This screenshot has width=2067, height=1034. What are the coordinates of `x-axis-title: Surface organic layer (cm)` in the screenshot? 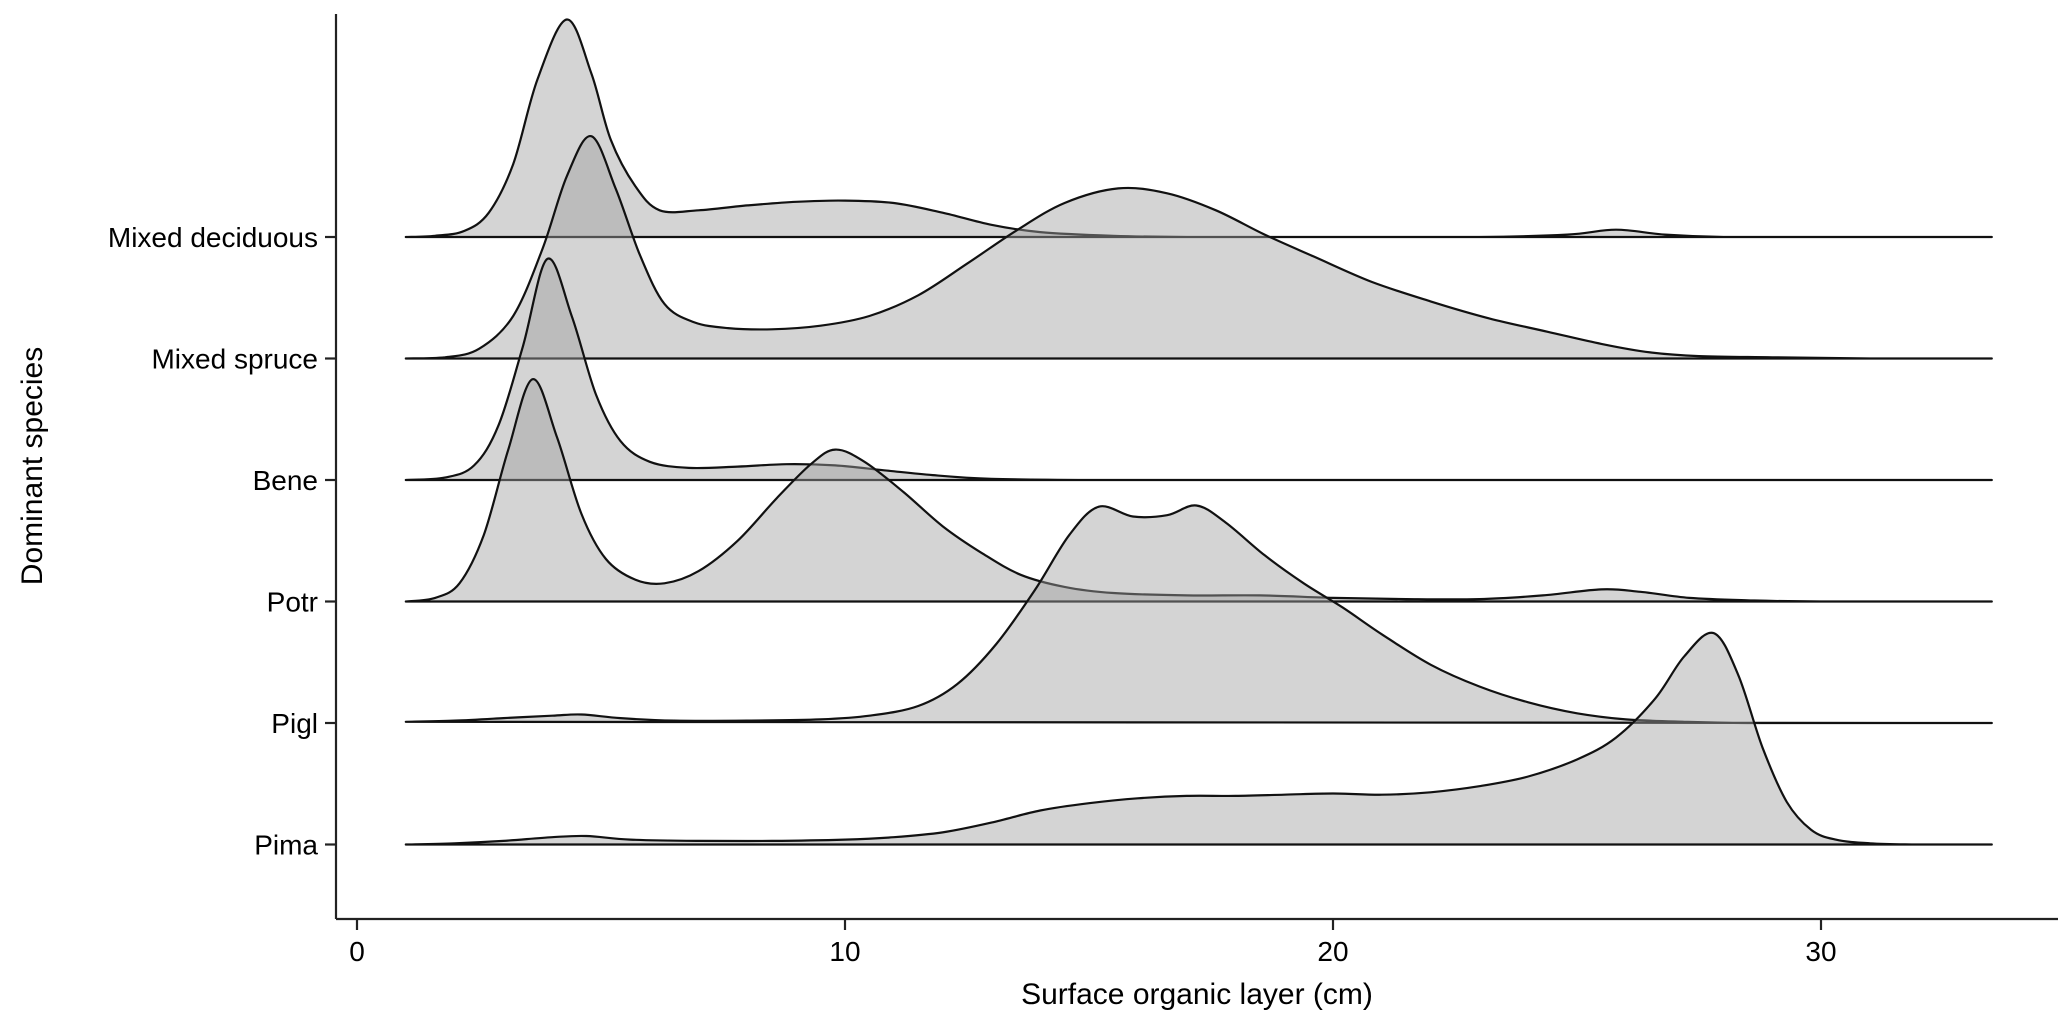 It's located at (1197, 994).